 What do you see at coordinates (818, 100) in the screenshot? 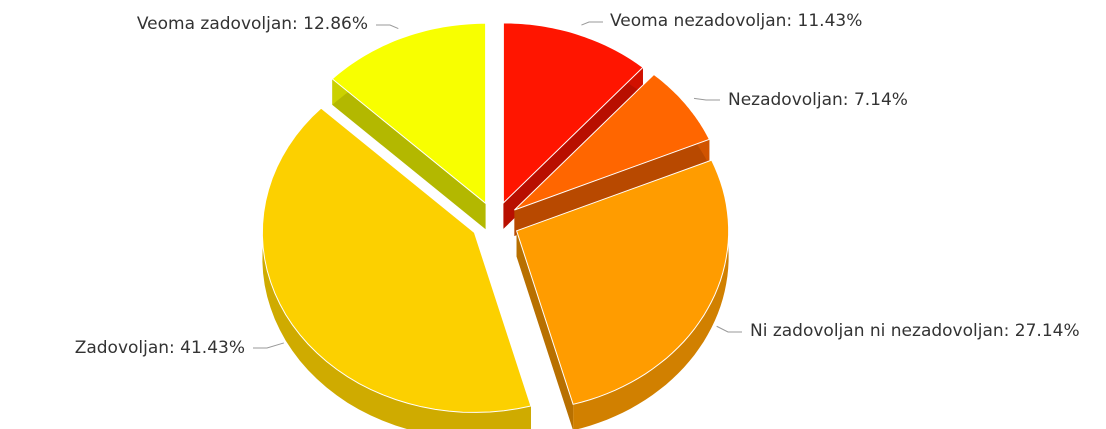
I see `slice-label: Nezadovoljan: 7.14%` at bounding box center [818, 100].